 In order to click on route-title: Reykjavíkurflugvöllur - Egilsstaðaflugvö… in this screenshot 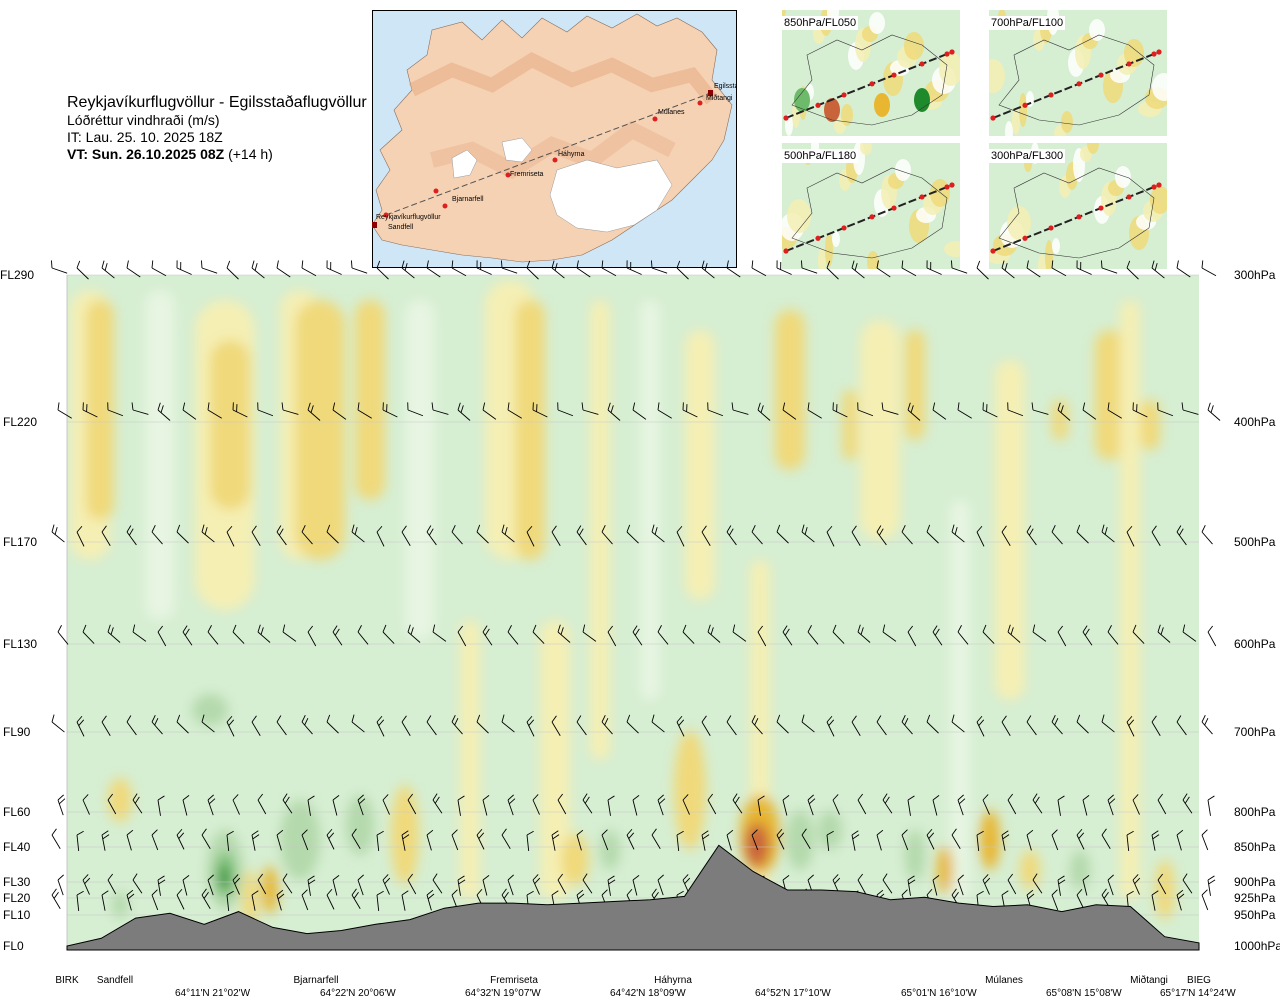, I will do `click(217, 102)`.